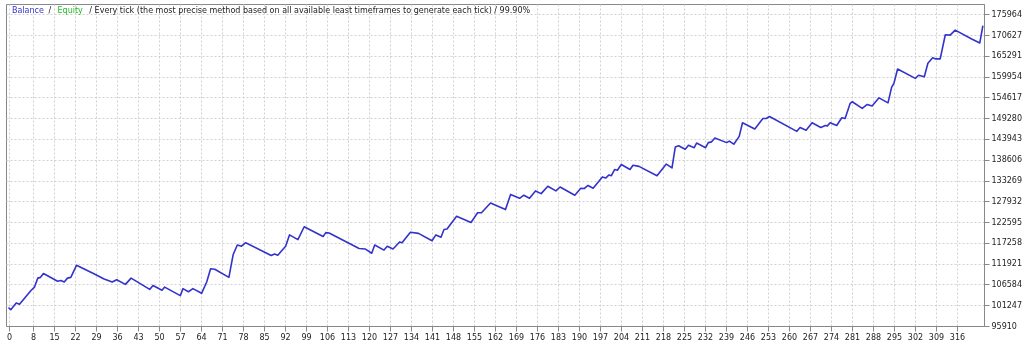 This screenshot has height=350, width=1024. I want to click on x-tick-label: 71, so click(222, 337).